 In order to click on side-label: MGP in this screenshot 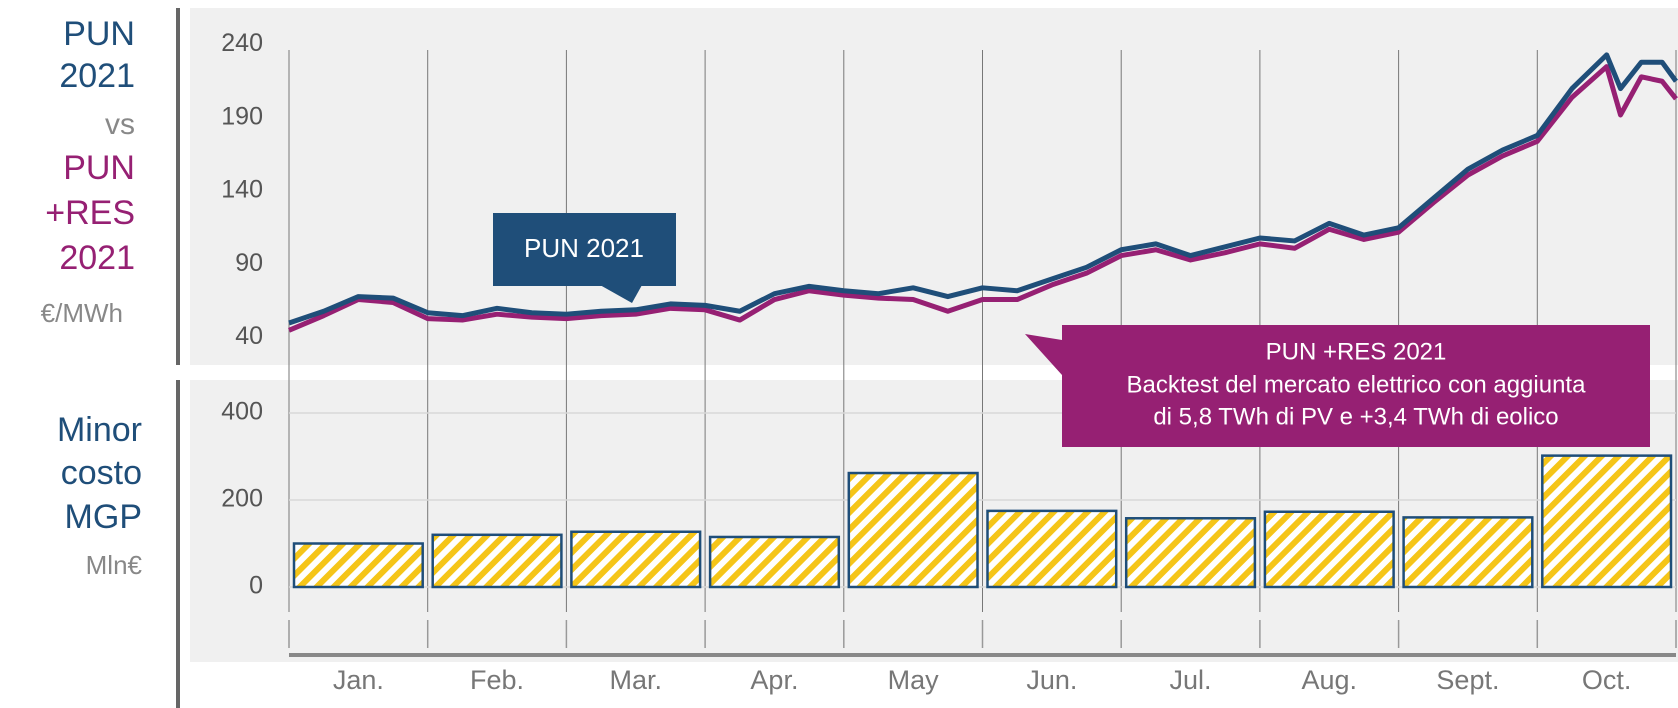, I will do `click(103, 517)`.